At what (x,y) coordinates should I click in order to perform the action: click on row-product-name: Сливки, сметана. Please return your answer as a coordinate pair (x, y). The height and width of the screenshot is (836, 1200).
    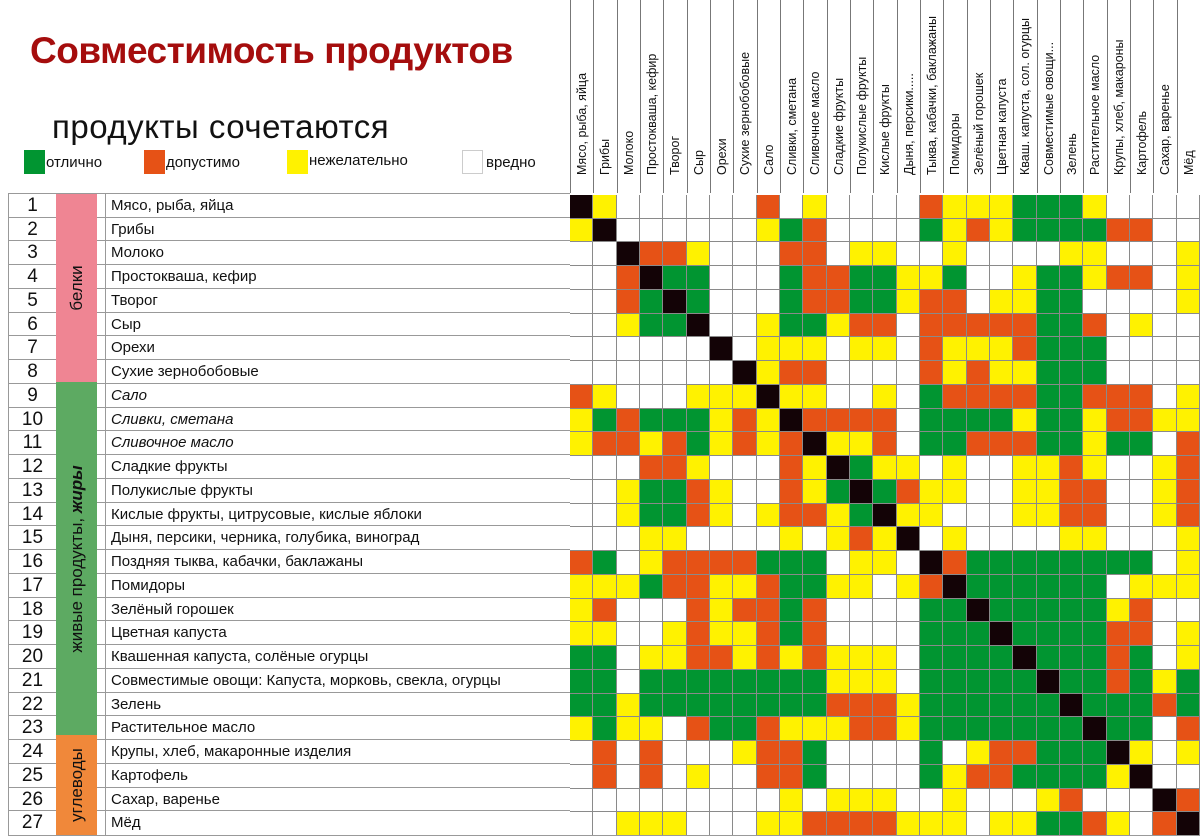
    Looking at the image, I should click on (337, 419).